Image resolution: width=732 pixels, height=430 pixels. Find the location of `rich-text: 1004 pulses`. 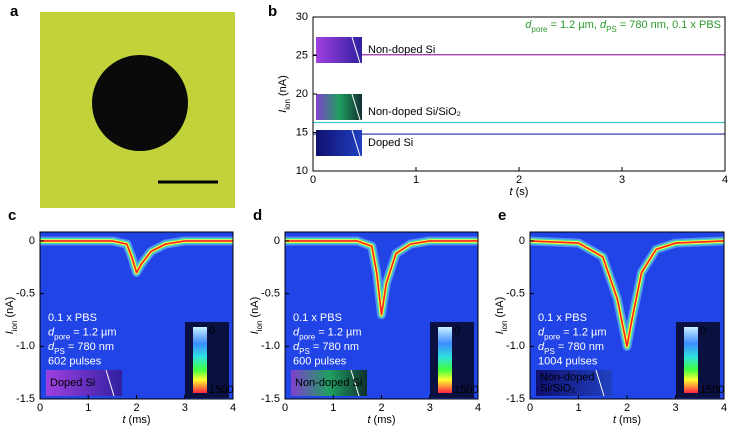

rich-text: 1004 pulses is located at coordinates (568, 361).